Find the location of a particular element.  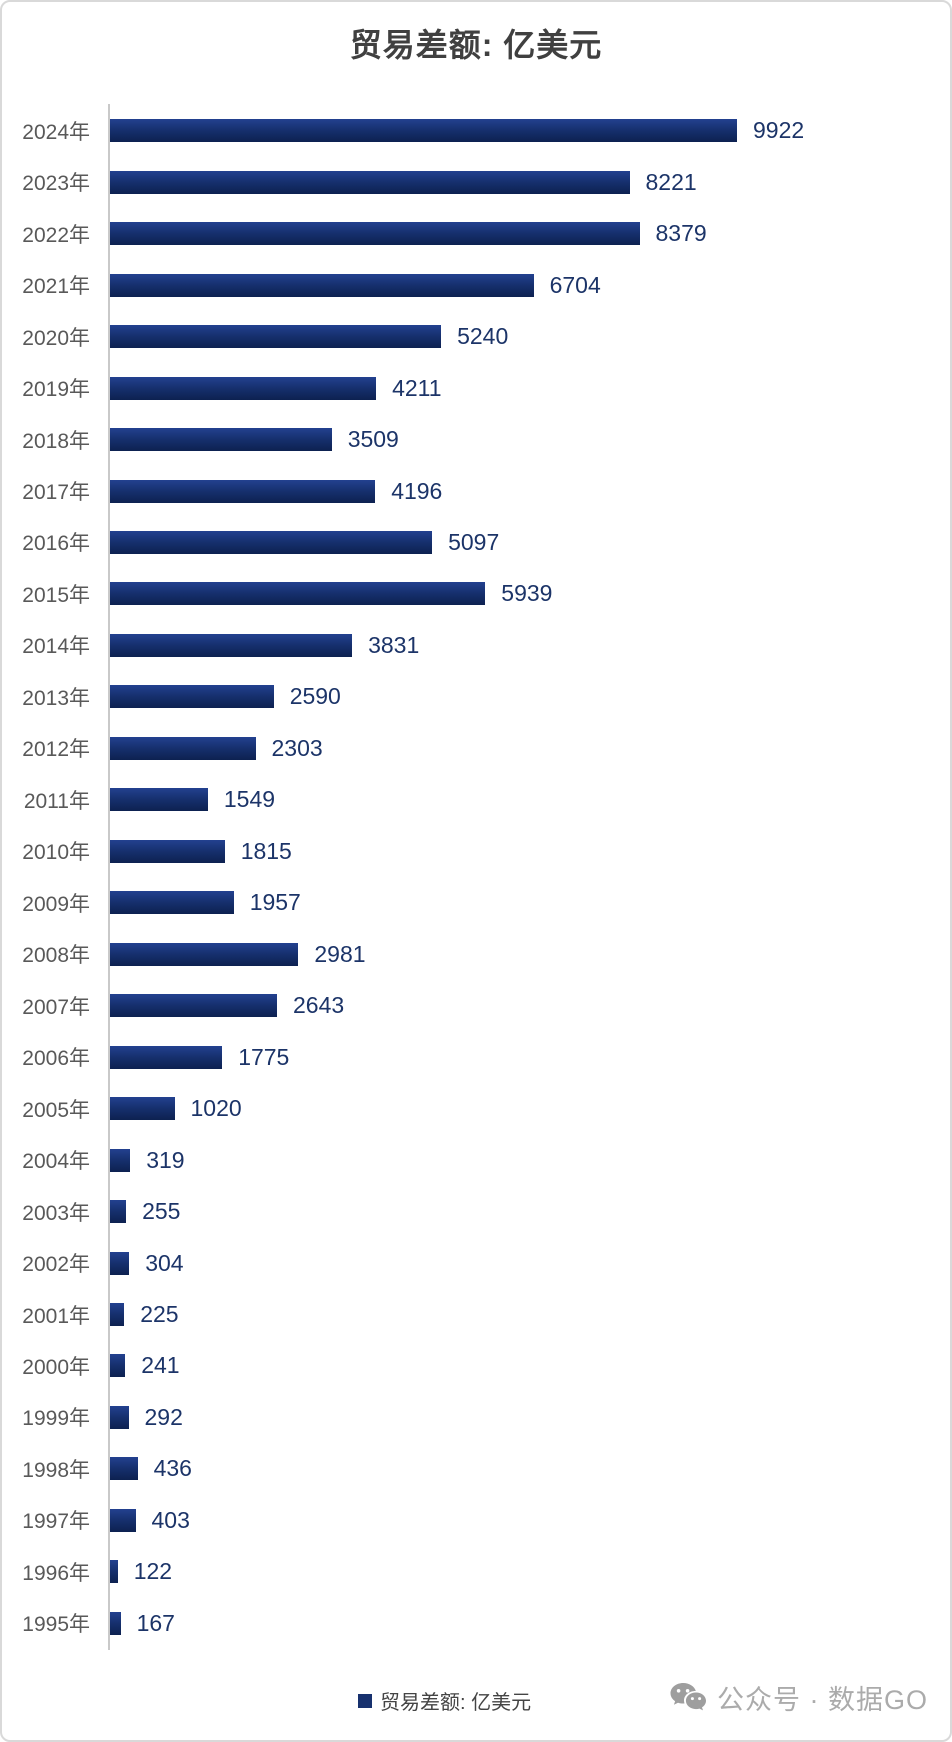

year-label: 2006年 is located at coordinates (56, 1059).